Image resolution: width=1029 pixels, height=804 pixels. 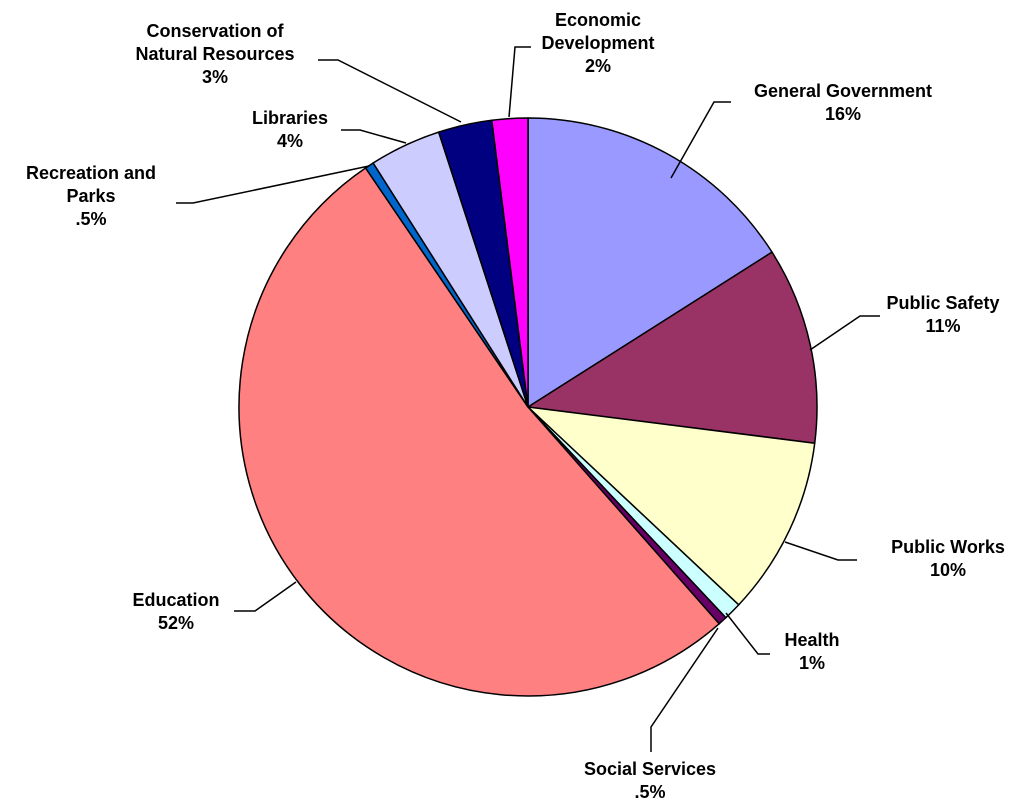 I want to click on slice-percent-label: 11%, so click(x=942, y=326).